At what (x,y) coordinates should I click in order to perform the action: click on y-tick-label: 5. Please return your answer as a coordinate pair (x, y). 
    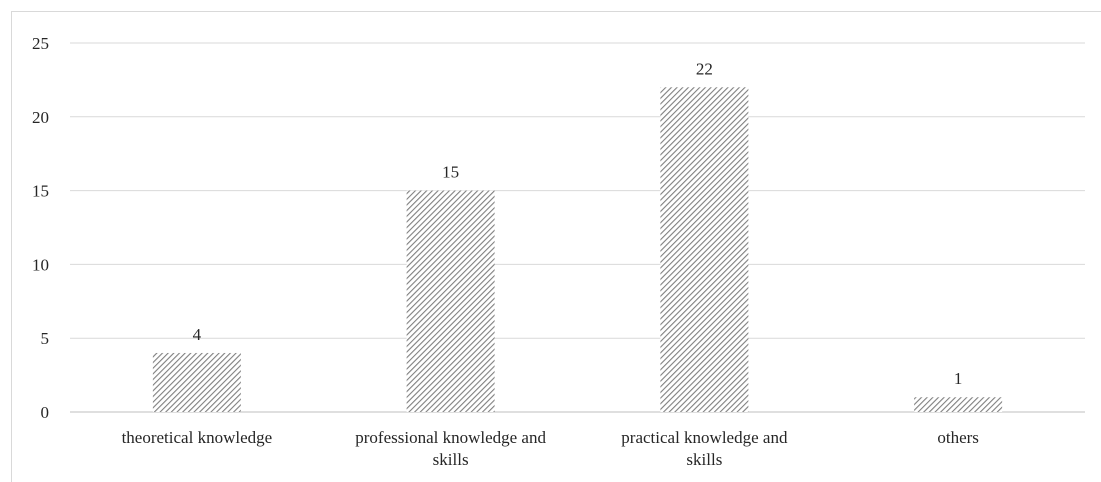
    Looking at the image, I should click on (45, 338).